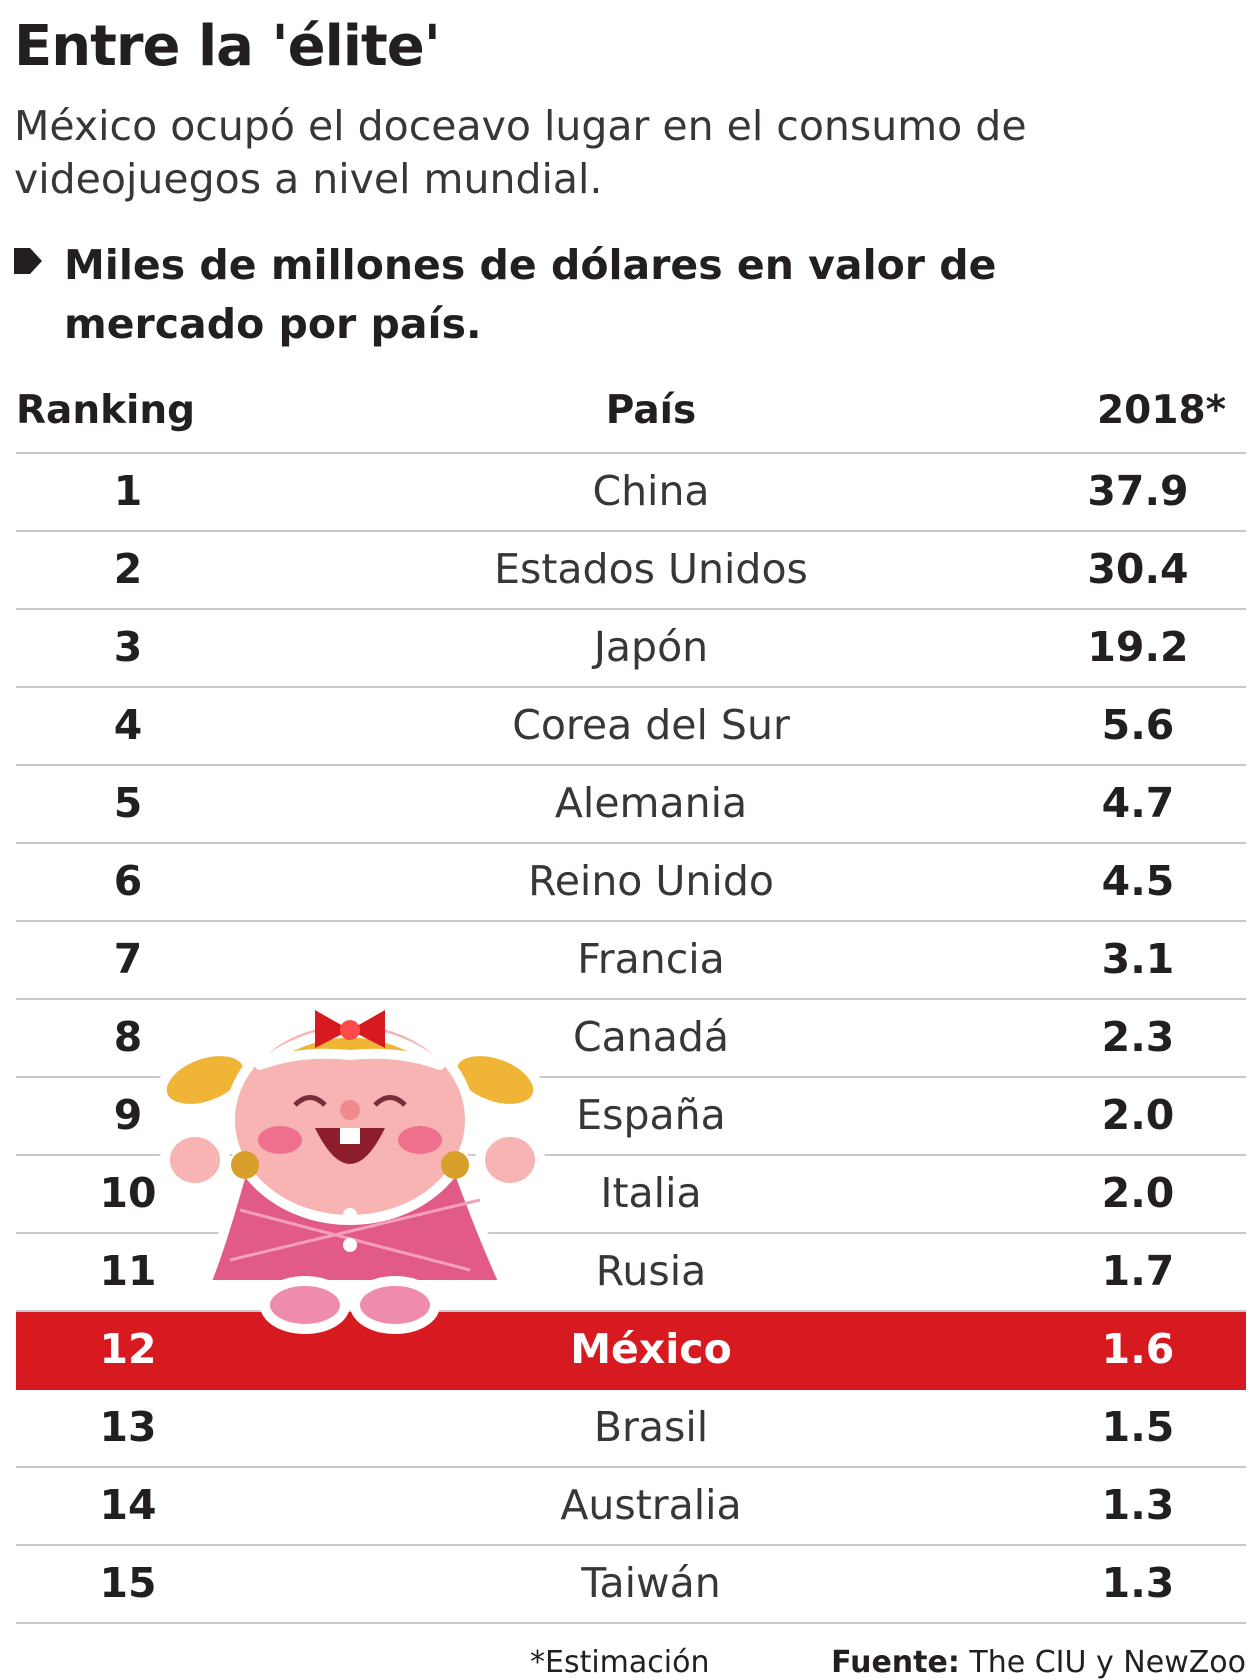 Image resolution: width=1260 pixels, height=1680 pixels. I want to click on country-cell: Taiwán, so click(651, 1583).